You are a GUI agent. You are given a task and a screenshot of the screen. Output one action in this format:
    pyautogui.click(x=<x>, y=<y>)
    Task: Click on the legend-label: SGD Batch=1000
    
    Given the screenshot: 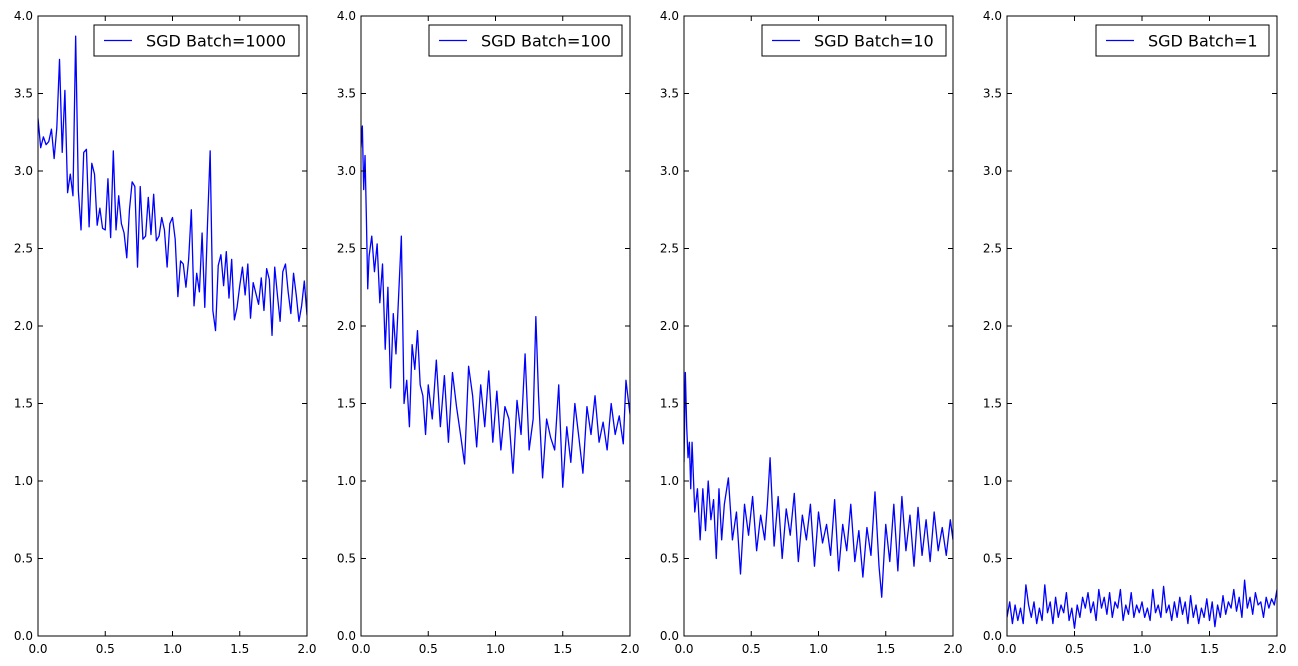 What is the action you would take?
    pyautogui.click(x=216, y=41)
    